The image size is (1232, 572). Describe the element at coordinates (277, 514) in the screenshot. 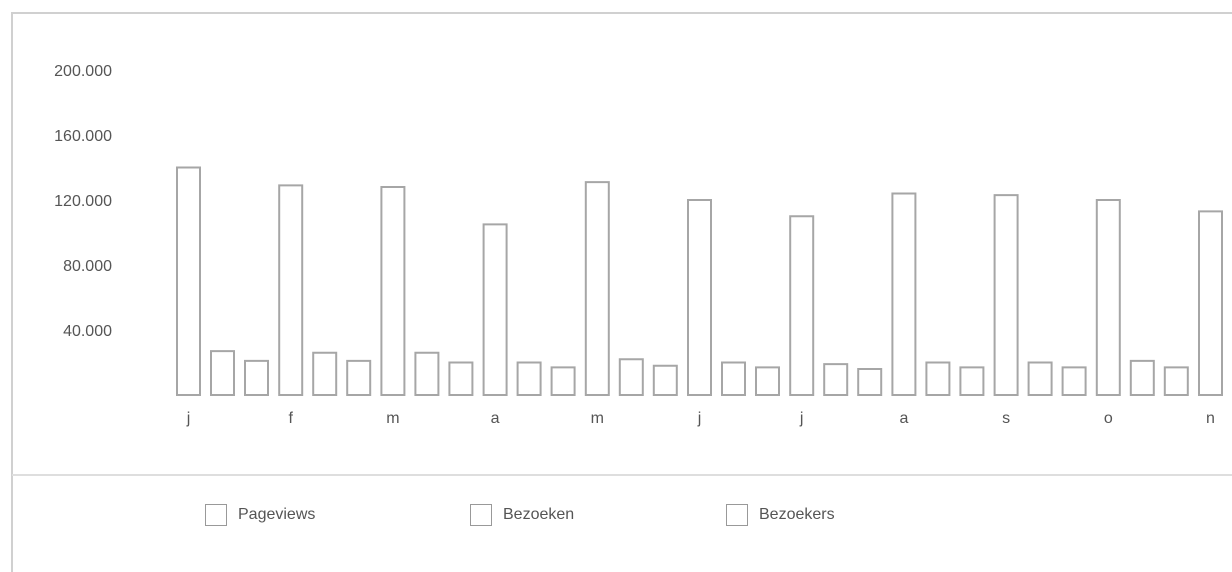

I see `legend-label: Pageviews` at that location.